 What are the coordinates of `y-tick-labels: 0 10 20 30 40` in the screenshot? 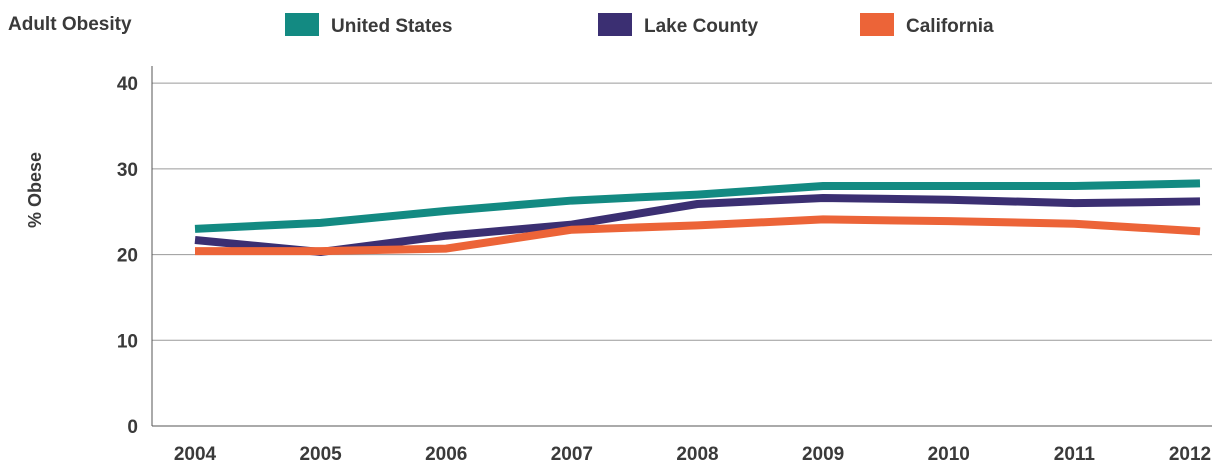 It's located at (127, 256).